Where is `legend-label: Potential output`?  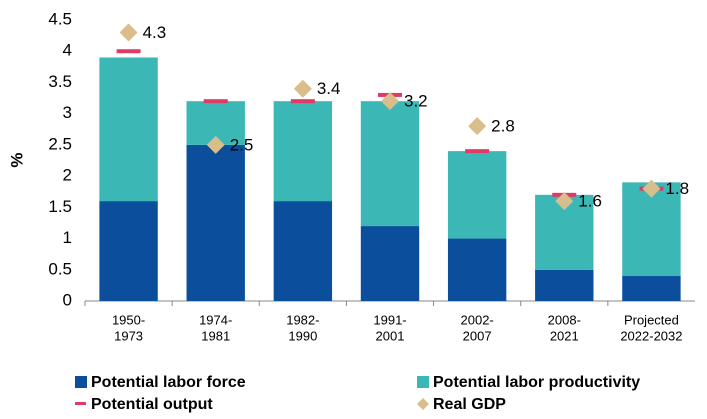 legend-label: Potential output is located at coordinates (152, 404).